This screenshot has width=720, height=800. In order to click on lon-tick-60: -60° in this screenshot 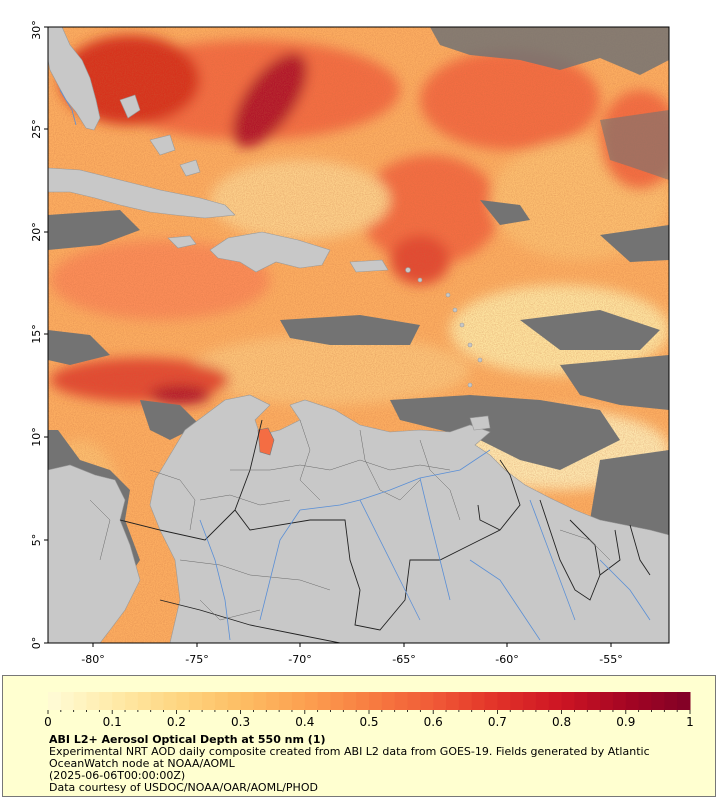, I will do `click(506, 659)`.